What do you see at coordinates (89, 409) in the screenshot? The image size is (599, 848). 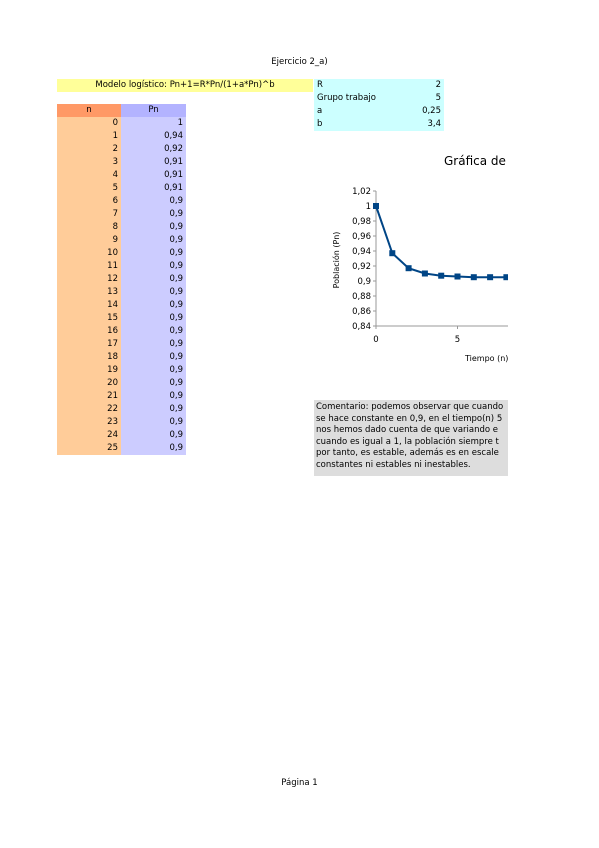 I see `cell-n: 22` at bounding box center [89, 409].